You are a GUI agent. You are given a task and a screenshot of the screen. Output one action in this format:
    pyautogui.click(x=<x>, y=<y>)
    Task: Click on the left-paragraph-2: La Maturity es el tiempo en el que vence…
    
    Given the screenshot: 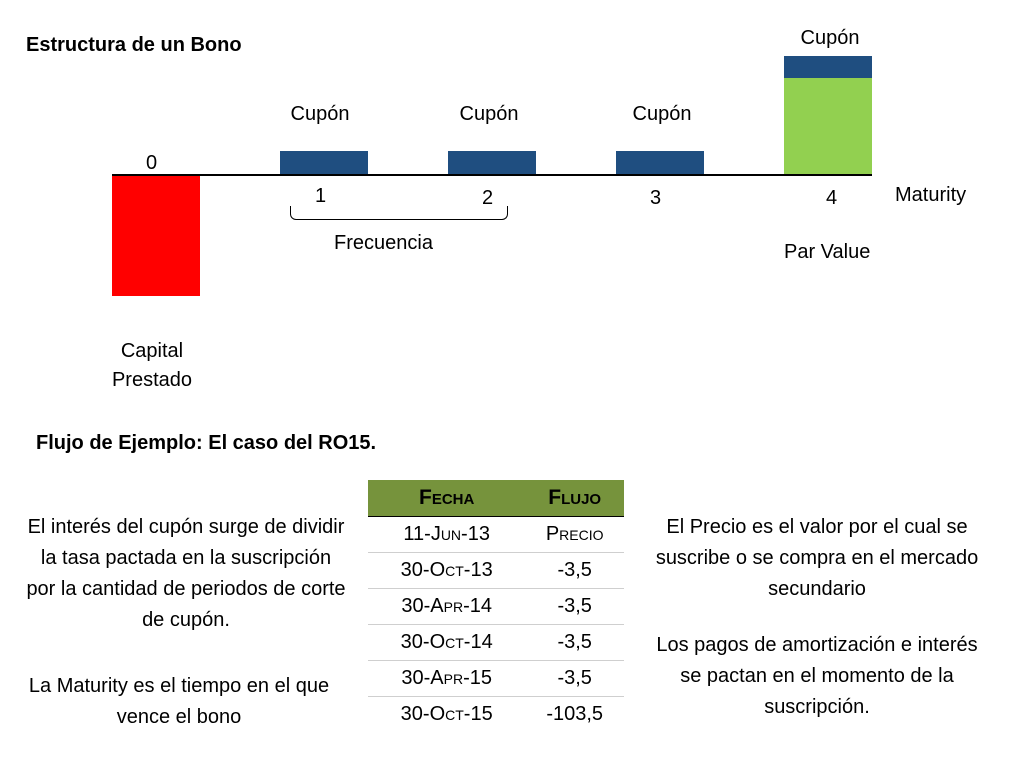 What is the action you would take?
    pyautogui.click(x=179, y=701)
    